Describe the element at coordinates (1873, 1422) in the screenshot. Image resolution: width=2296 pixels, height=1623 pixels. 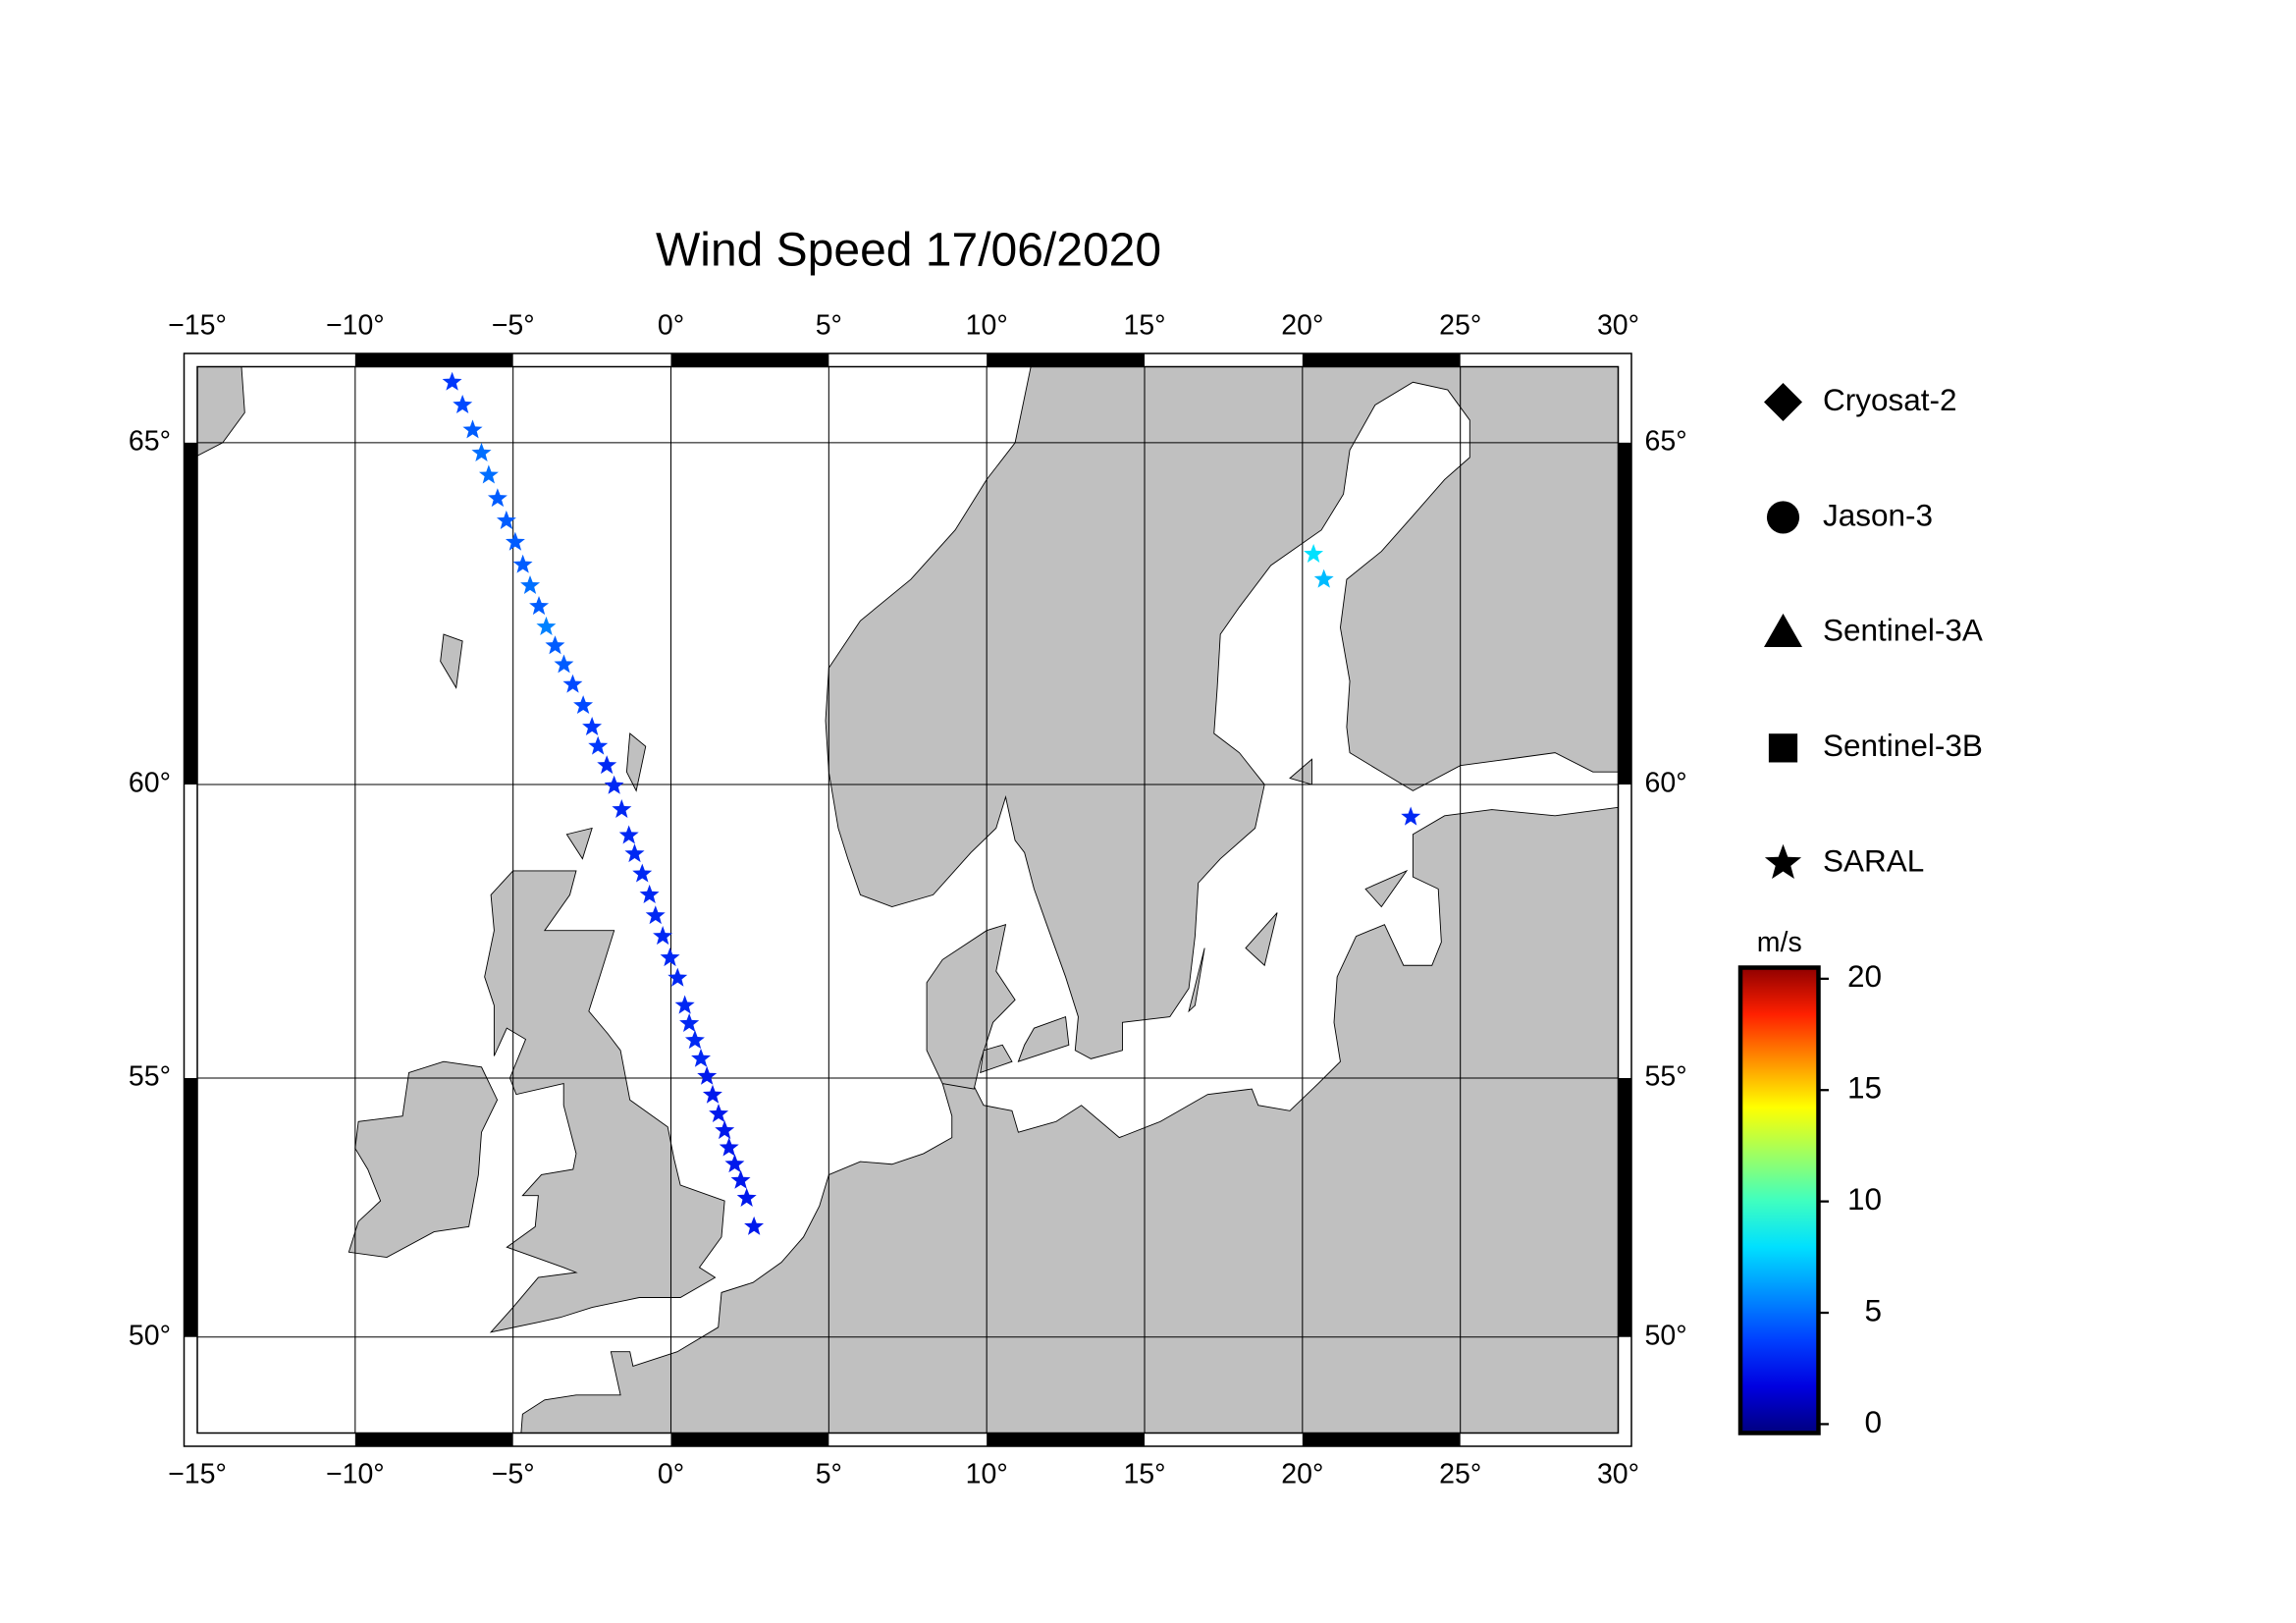
I see `colorbar-tick-label: 0` at that location.